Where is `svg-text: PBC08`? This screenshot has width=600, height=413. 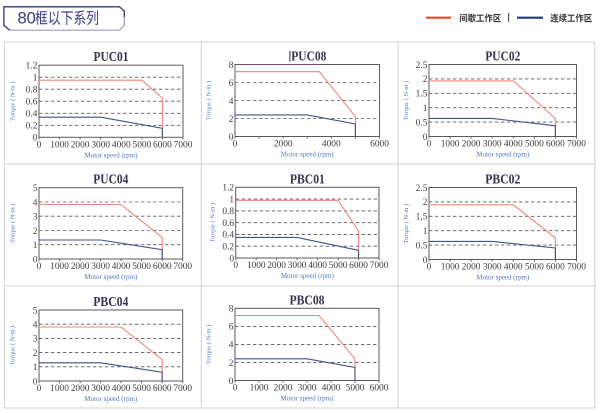 svg-text: PBC08 is located at coordinates (307, 300).